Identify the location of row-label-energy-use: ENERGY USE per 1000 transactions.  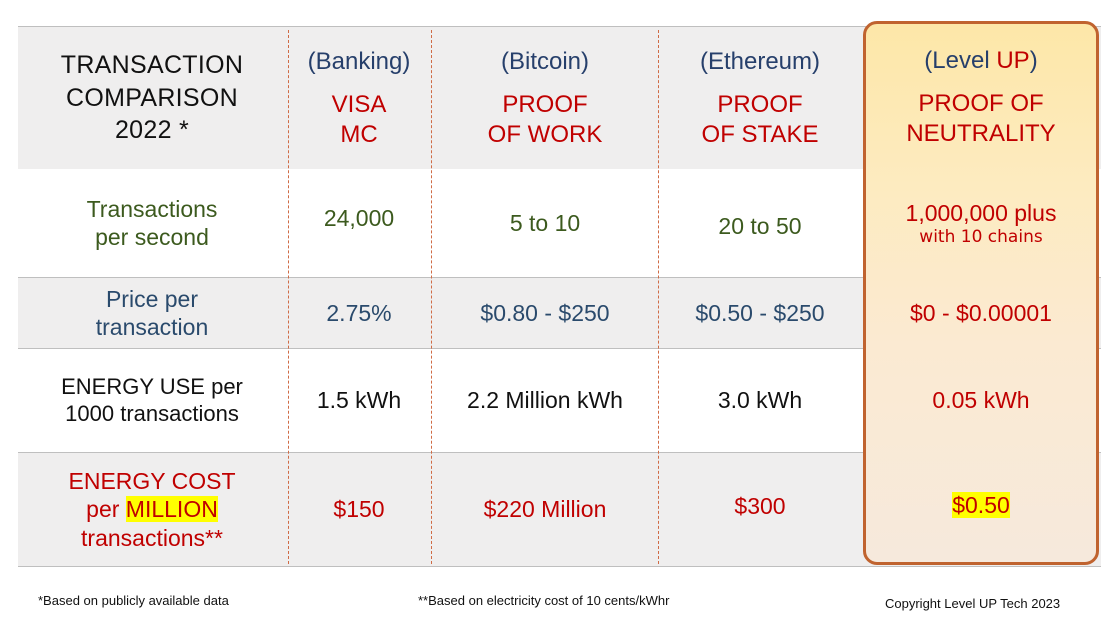
(152, 400).